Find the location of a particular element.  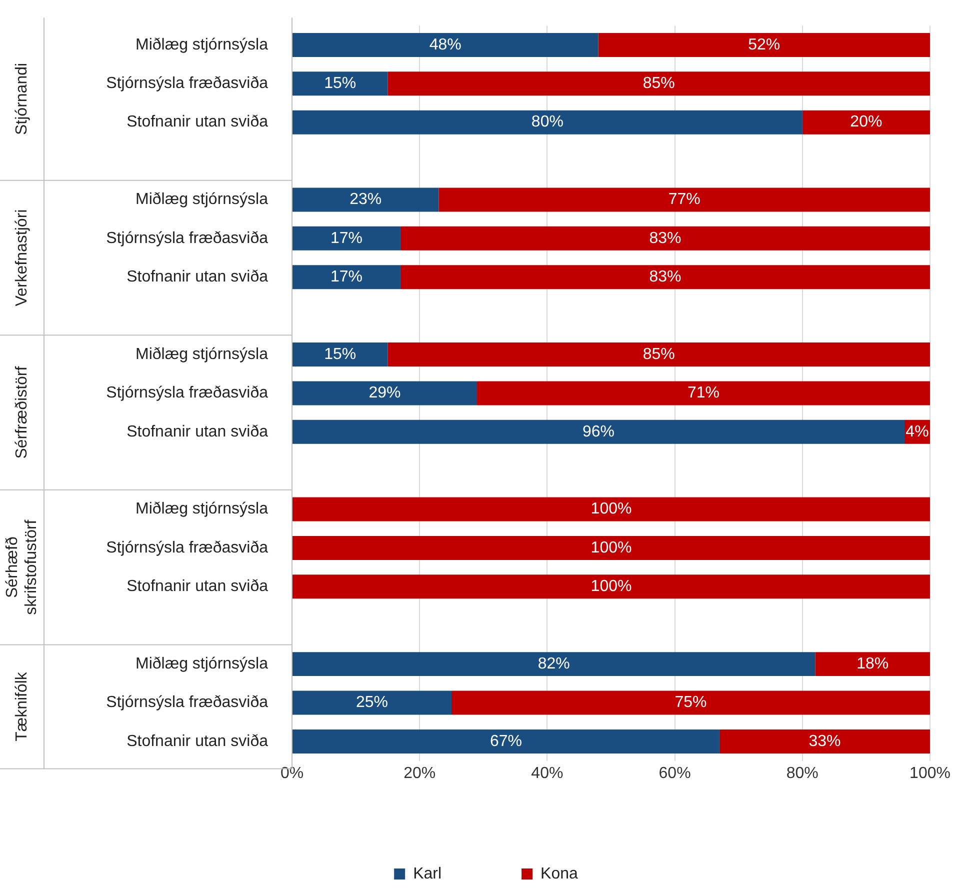

x-tick-label: 80% is located at coordinates (802, 773).